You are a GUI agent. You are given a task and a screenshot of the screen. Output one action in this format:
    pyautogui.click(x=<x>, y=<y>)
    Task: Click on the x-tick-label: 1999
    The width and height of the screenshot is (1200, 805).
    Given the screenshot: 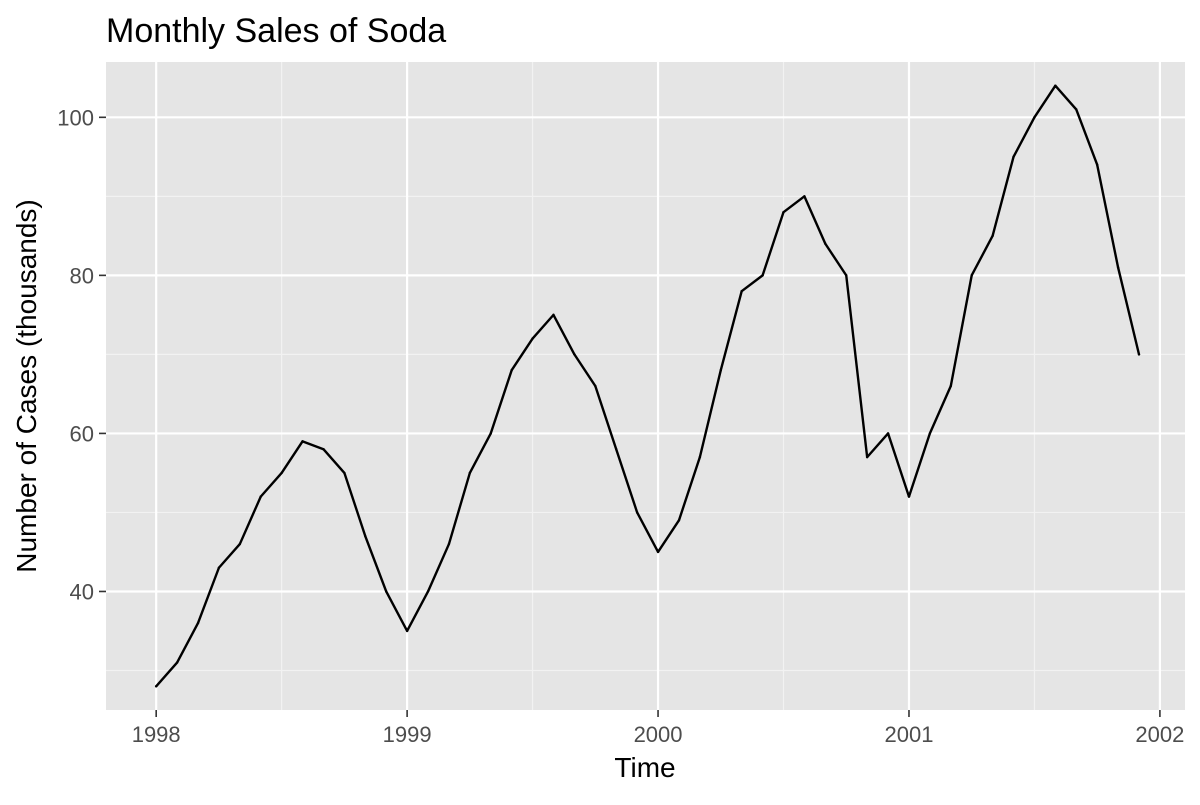 What is the action you would take?
    pyautogui.click(x=407, y=734)
    